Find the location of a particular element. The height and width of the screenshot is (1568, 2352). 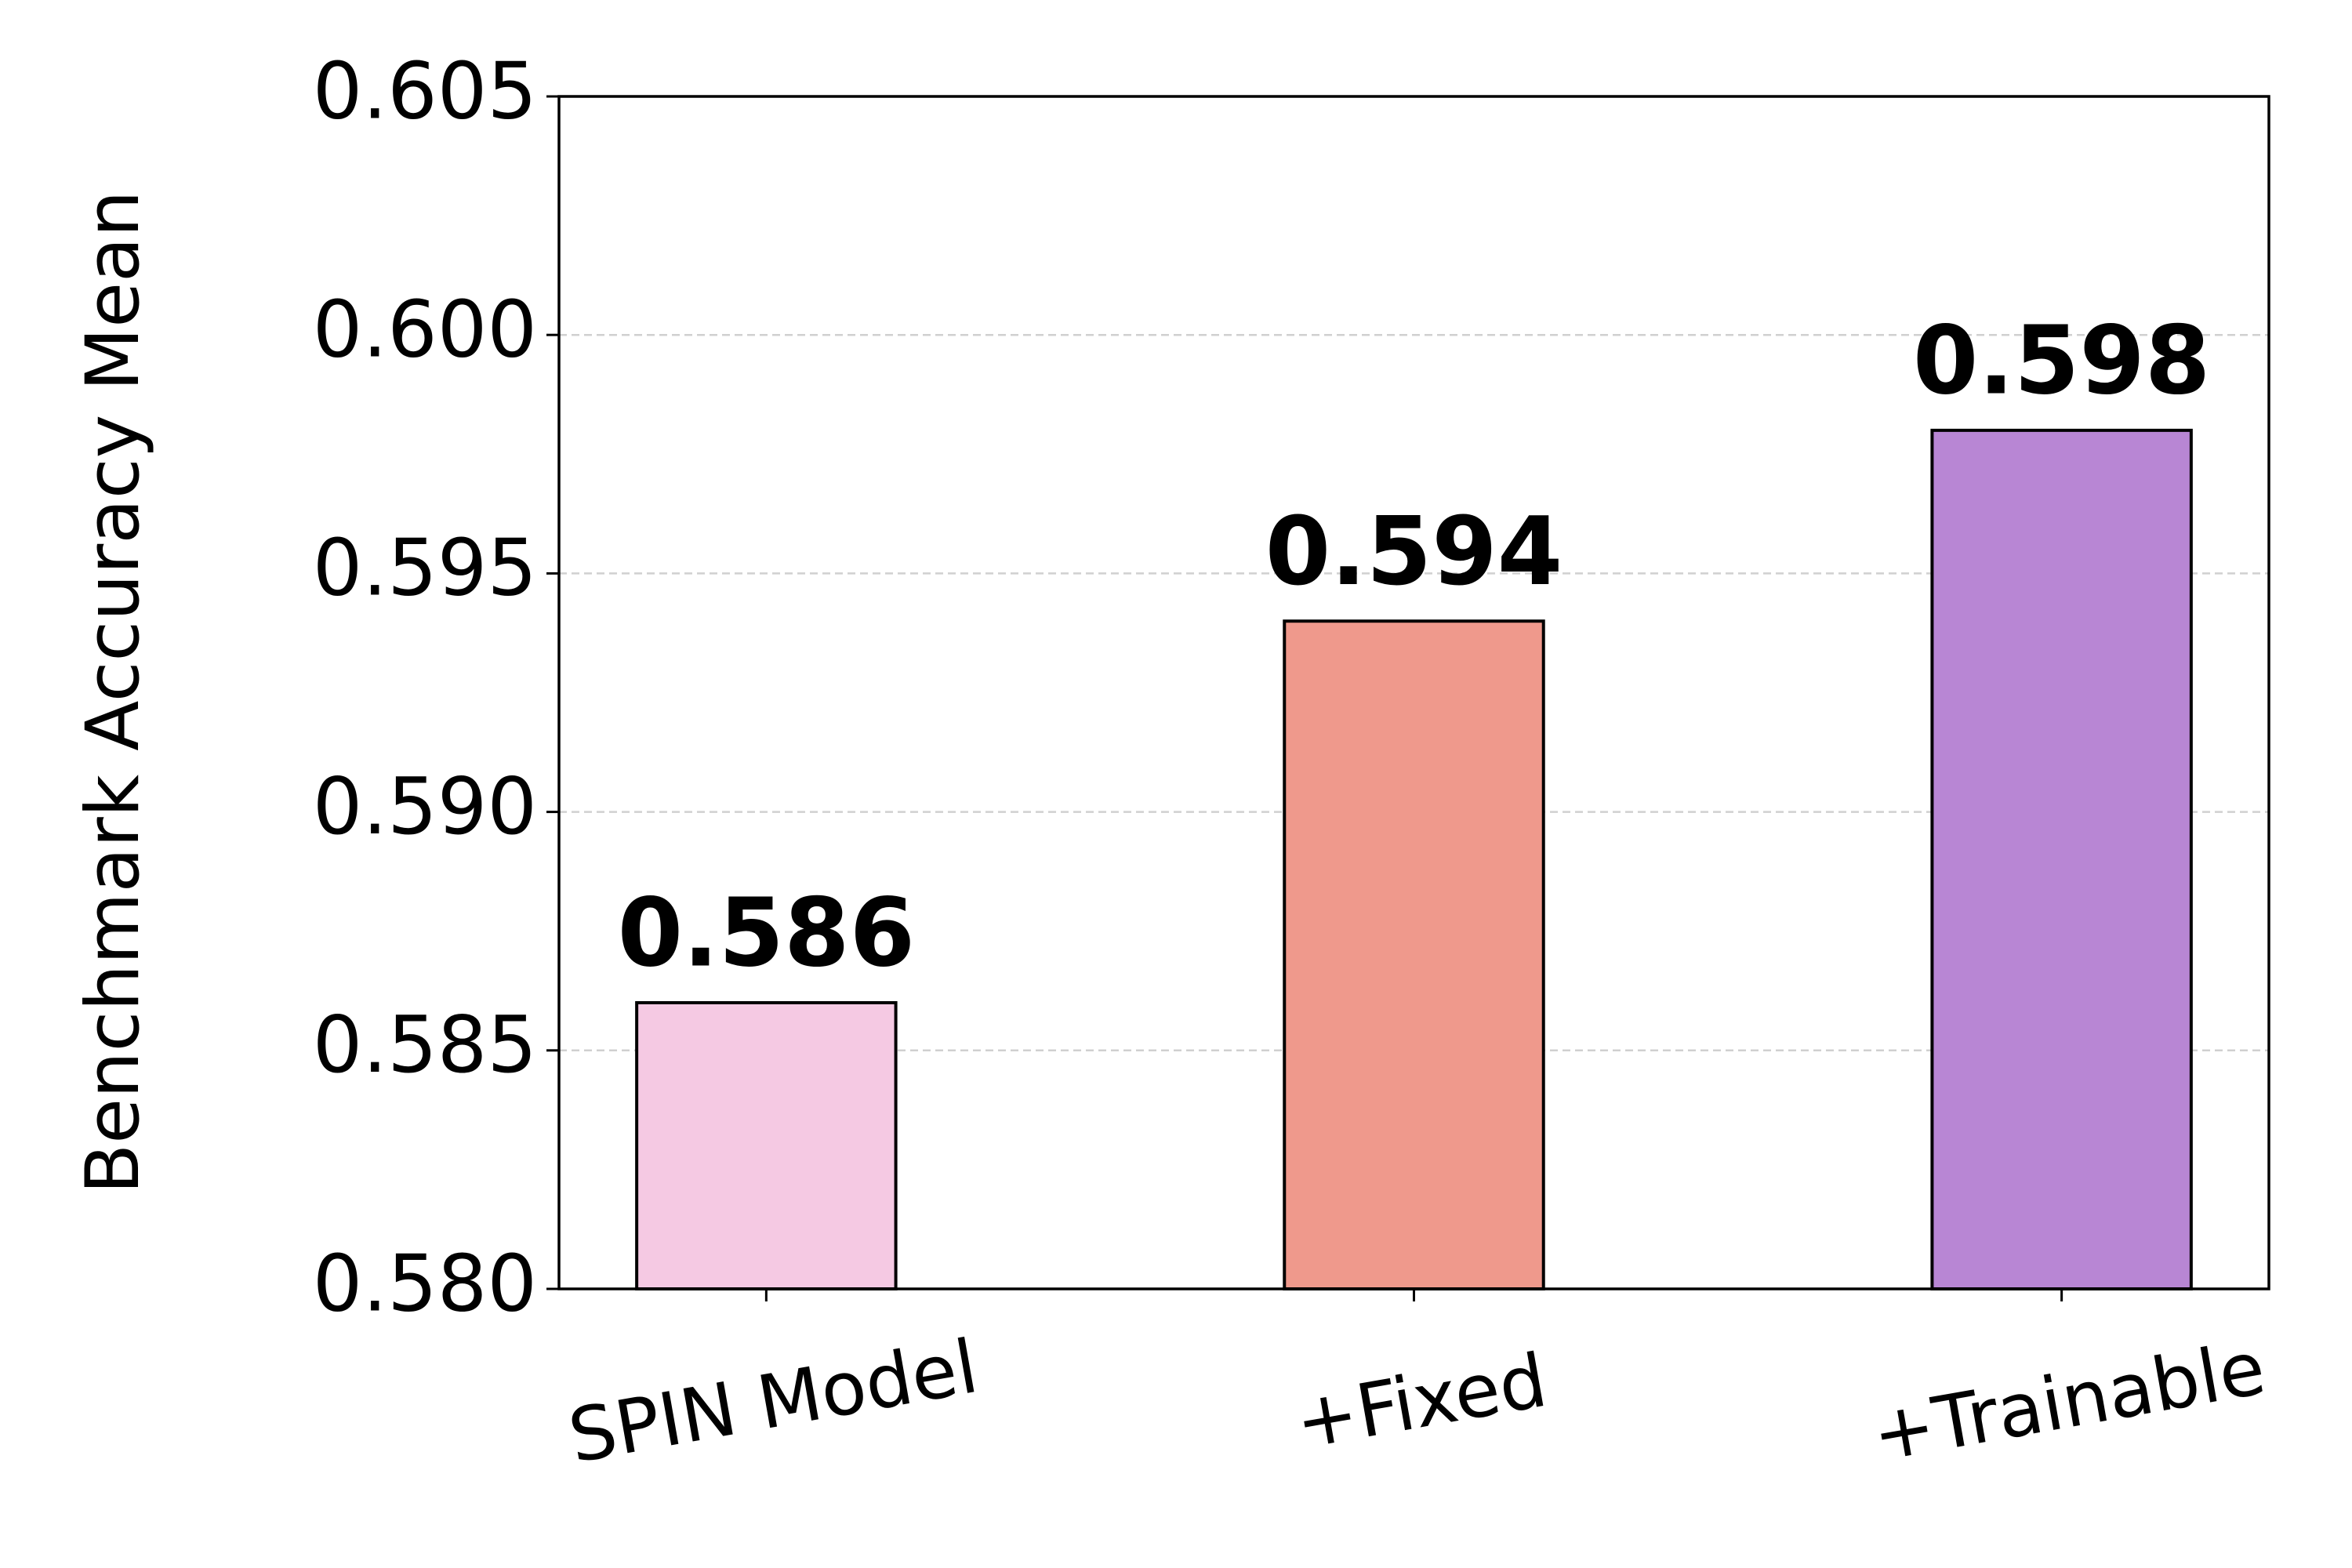

y-tick-label: 0.585 is located at coordinates (425, 1045).